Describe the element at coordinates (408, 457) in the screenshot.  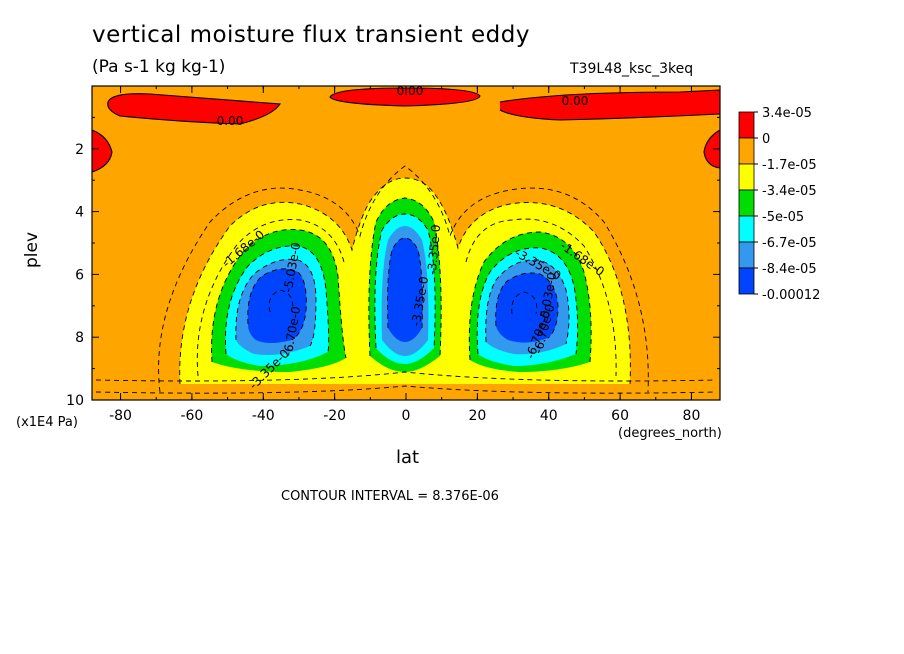
I see `x-axis-label: lat` at that location.